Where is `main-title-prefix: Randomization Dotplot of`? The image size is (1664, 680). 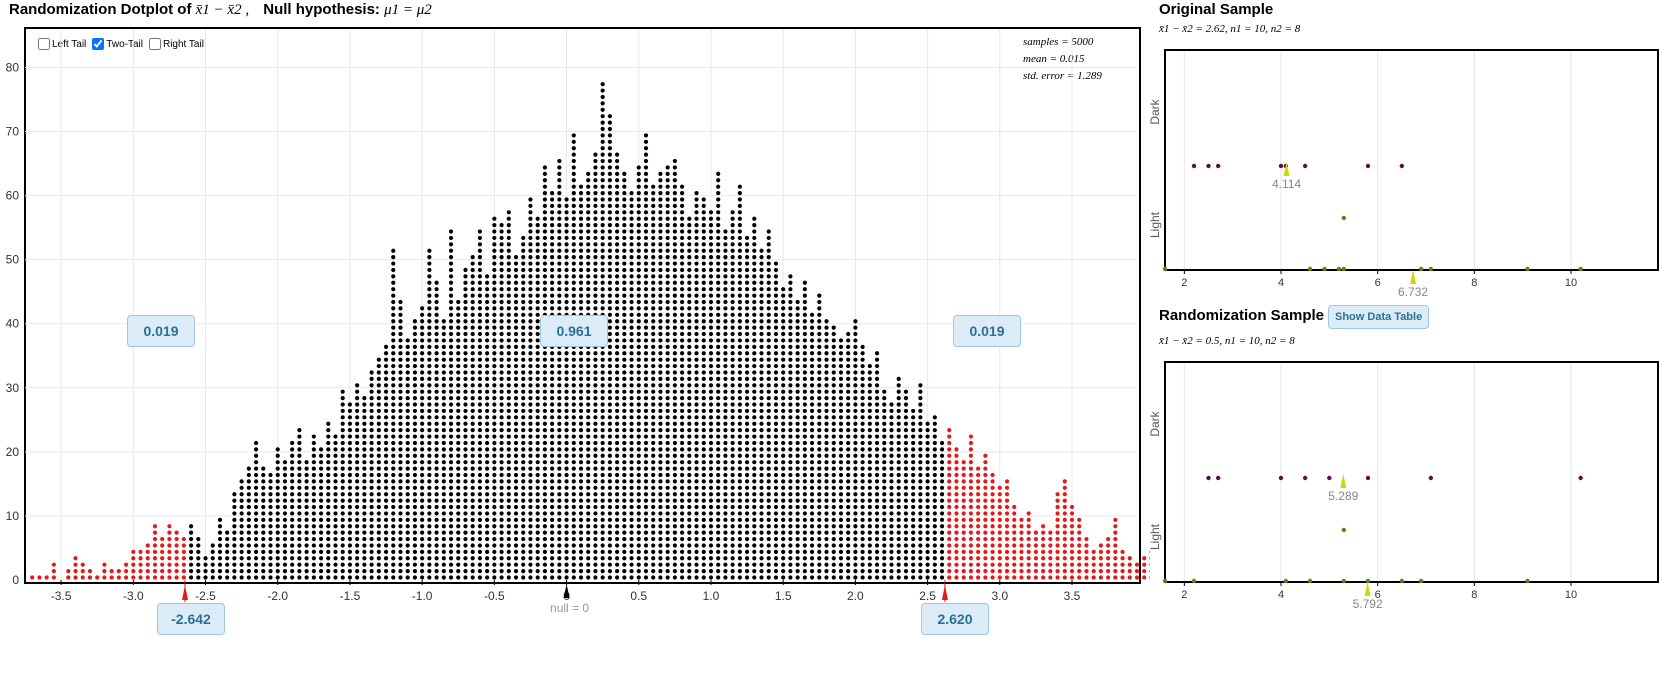 main-title-prefix: Randomization Dotplot of is located at coordinates (100, 9).